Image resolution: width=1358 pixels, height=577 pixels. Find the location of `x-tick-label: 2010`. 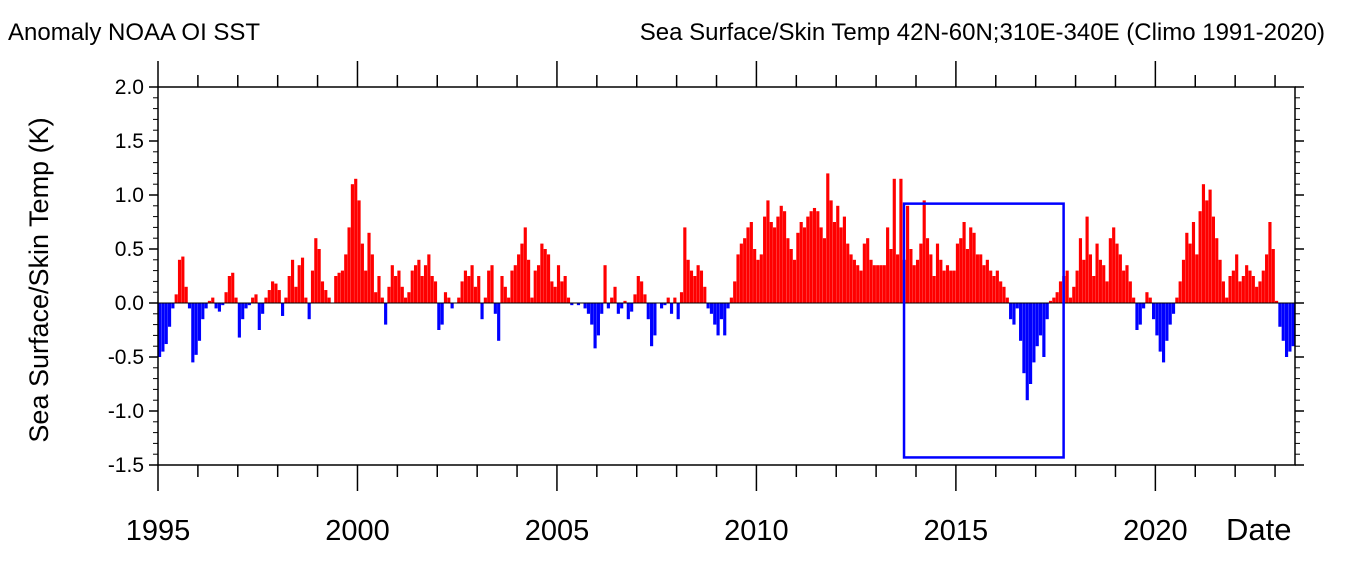

x-tick-label: 2010 is located at coordinates (756, 531).